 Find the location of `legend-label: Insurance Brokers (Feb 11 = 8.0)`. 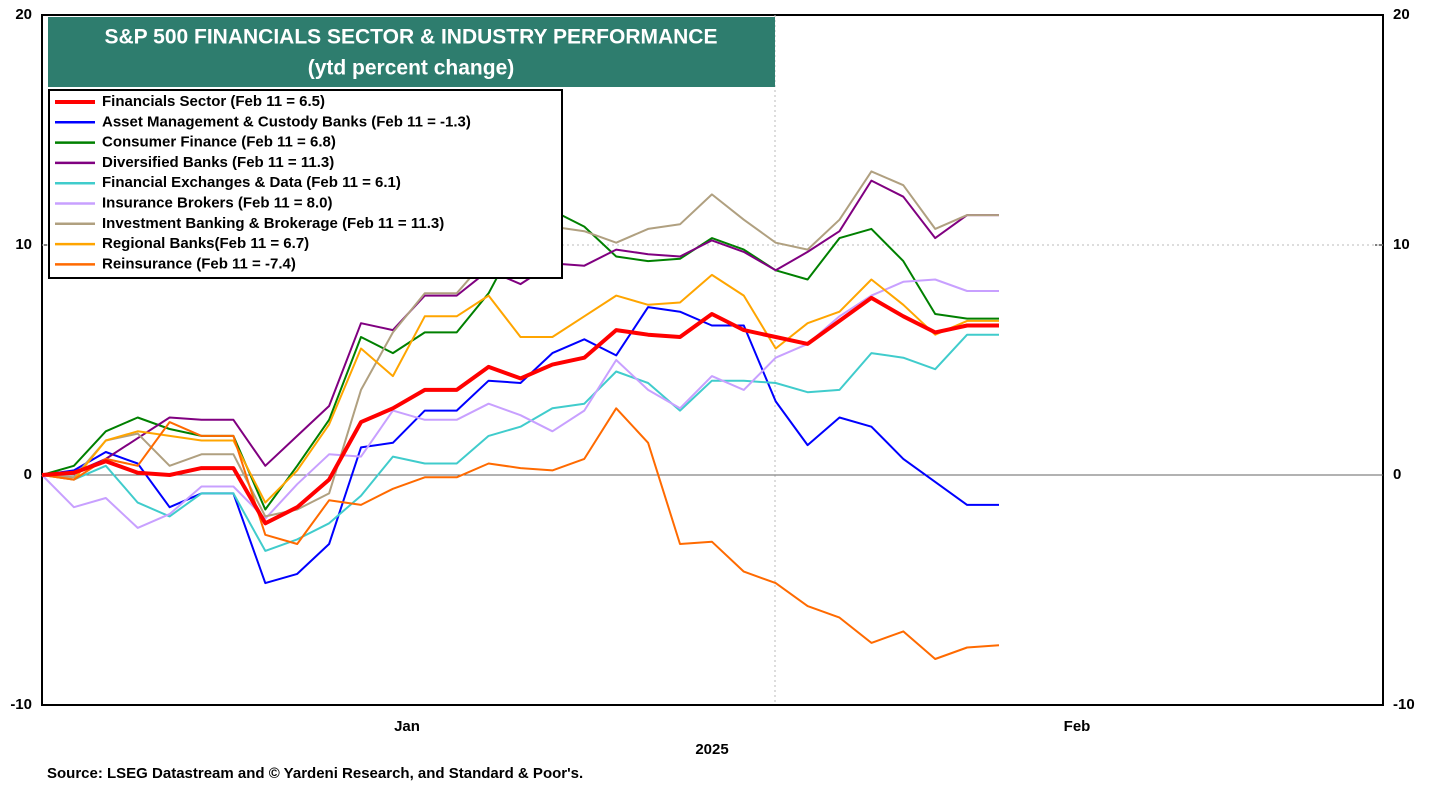

legend-label: Insurance Brokers (Feb 11 = 8.0) is located at coordinates (217, 202).